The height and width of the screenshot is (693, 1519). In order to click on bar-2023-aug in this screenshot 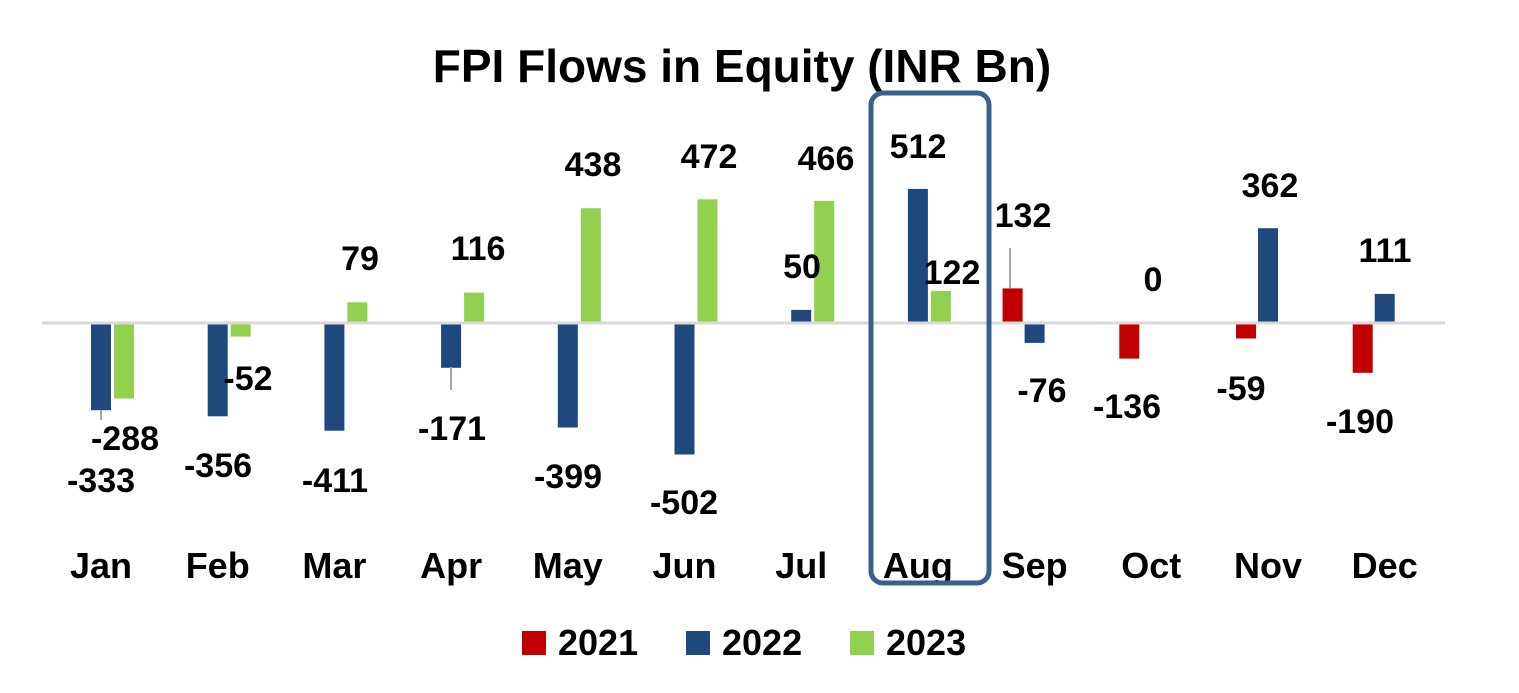, I will do `click(940, 307)`.